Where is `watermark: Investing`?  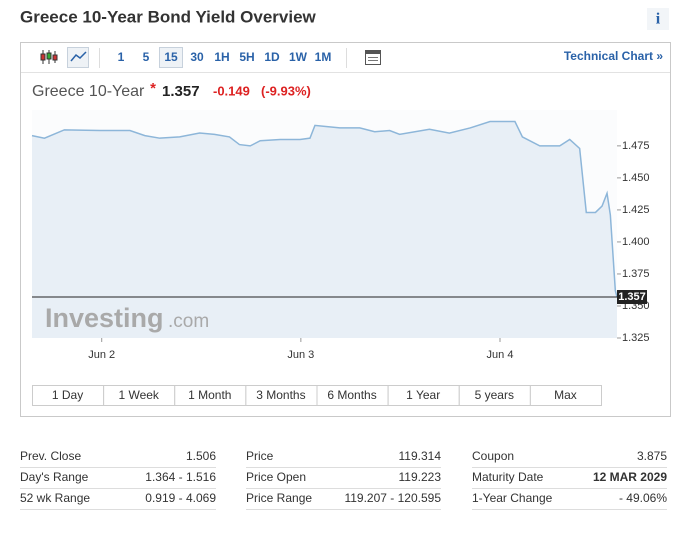 watermark: Investing is located at coordinates (104, 318).